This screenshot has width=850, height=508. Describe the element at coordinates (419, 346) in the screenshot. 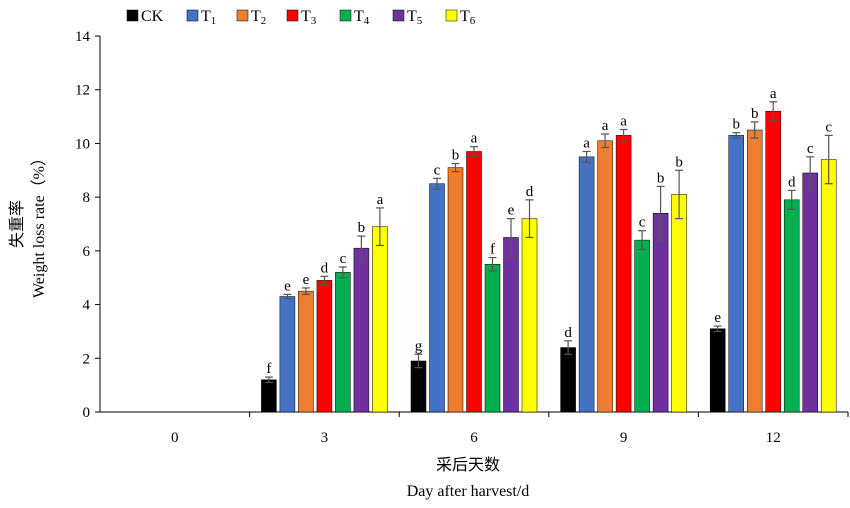

I see `significance-letter: g` at that location.